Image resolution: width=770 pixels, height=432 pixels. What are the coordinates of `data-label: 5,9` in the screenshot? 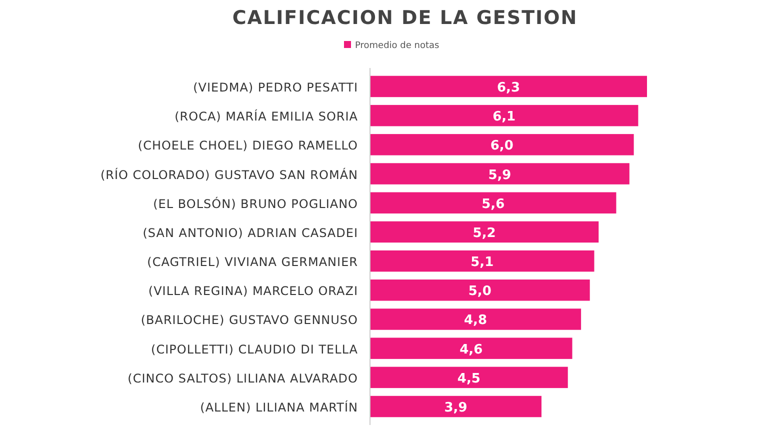 It's located at (500, 175).